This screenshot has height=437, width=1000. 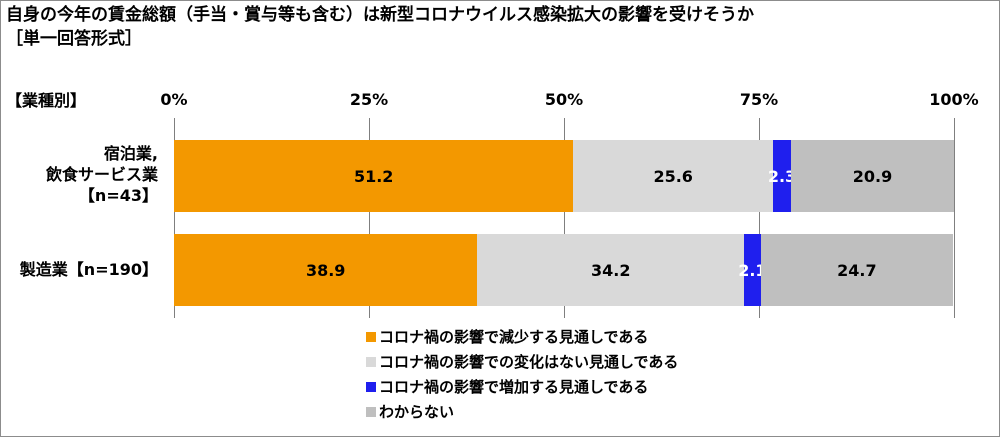 I want to click on stacked-bar: 38.9 34.2 2.1 24.7, so click(x=564, y=270).